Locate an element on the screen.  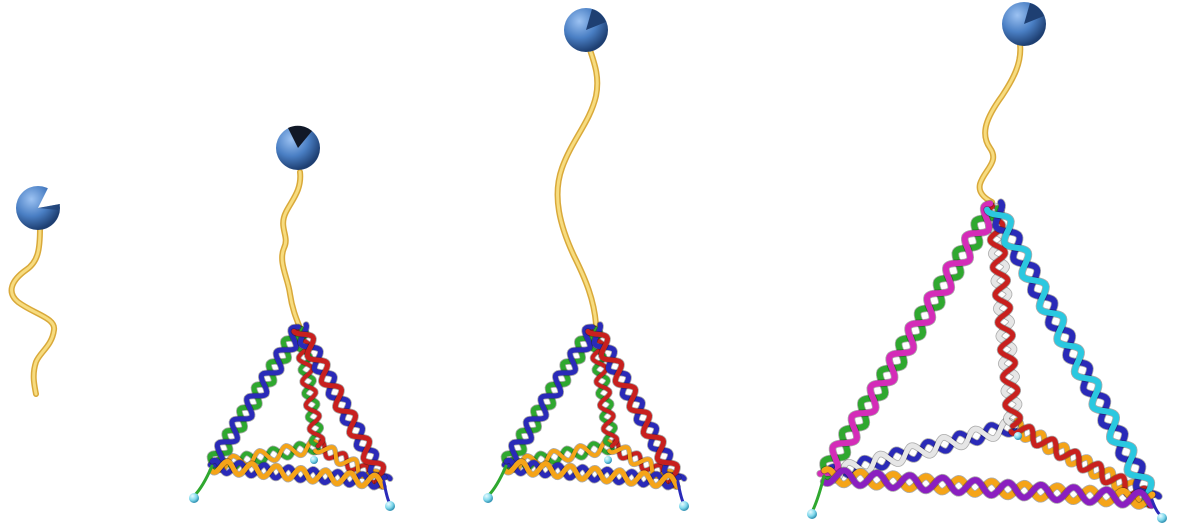
tether-strand is located at coordinates (577, 184).